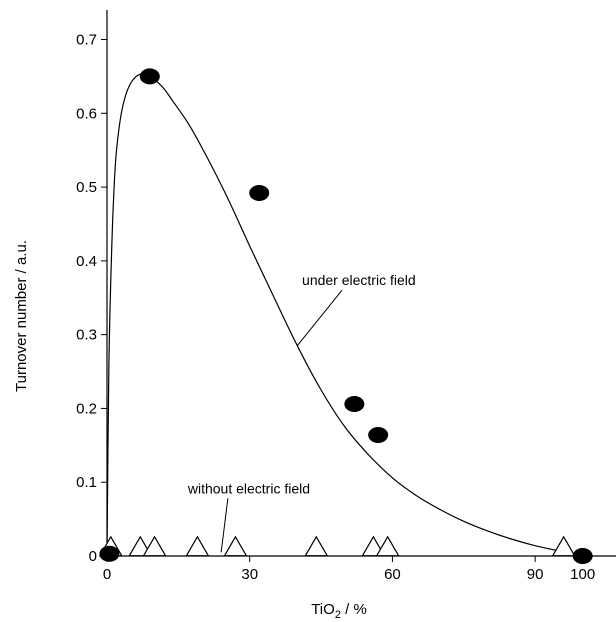 The width and height of the screenshot is (616, 622). Describe the element at coordinates (359, 280) in the screenshot. I see `annotation-label: under electric field` at that location.